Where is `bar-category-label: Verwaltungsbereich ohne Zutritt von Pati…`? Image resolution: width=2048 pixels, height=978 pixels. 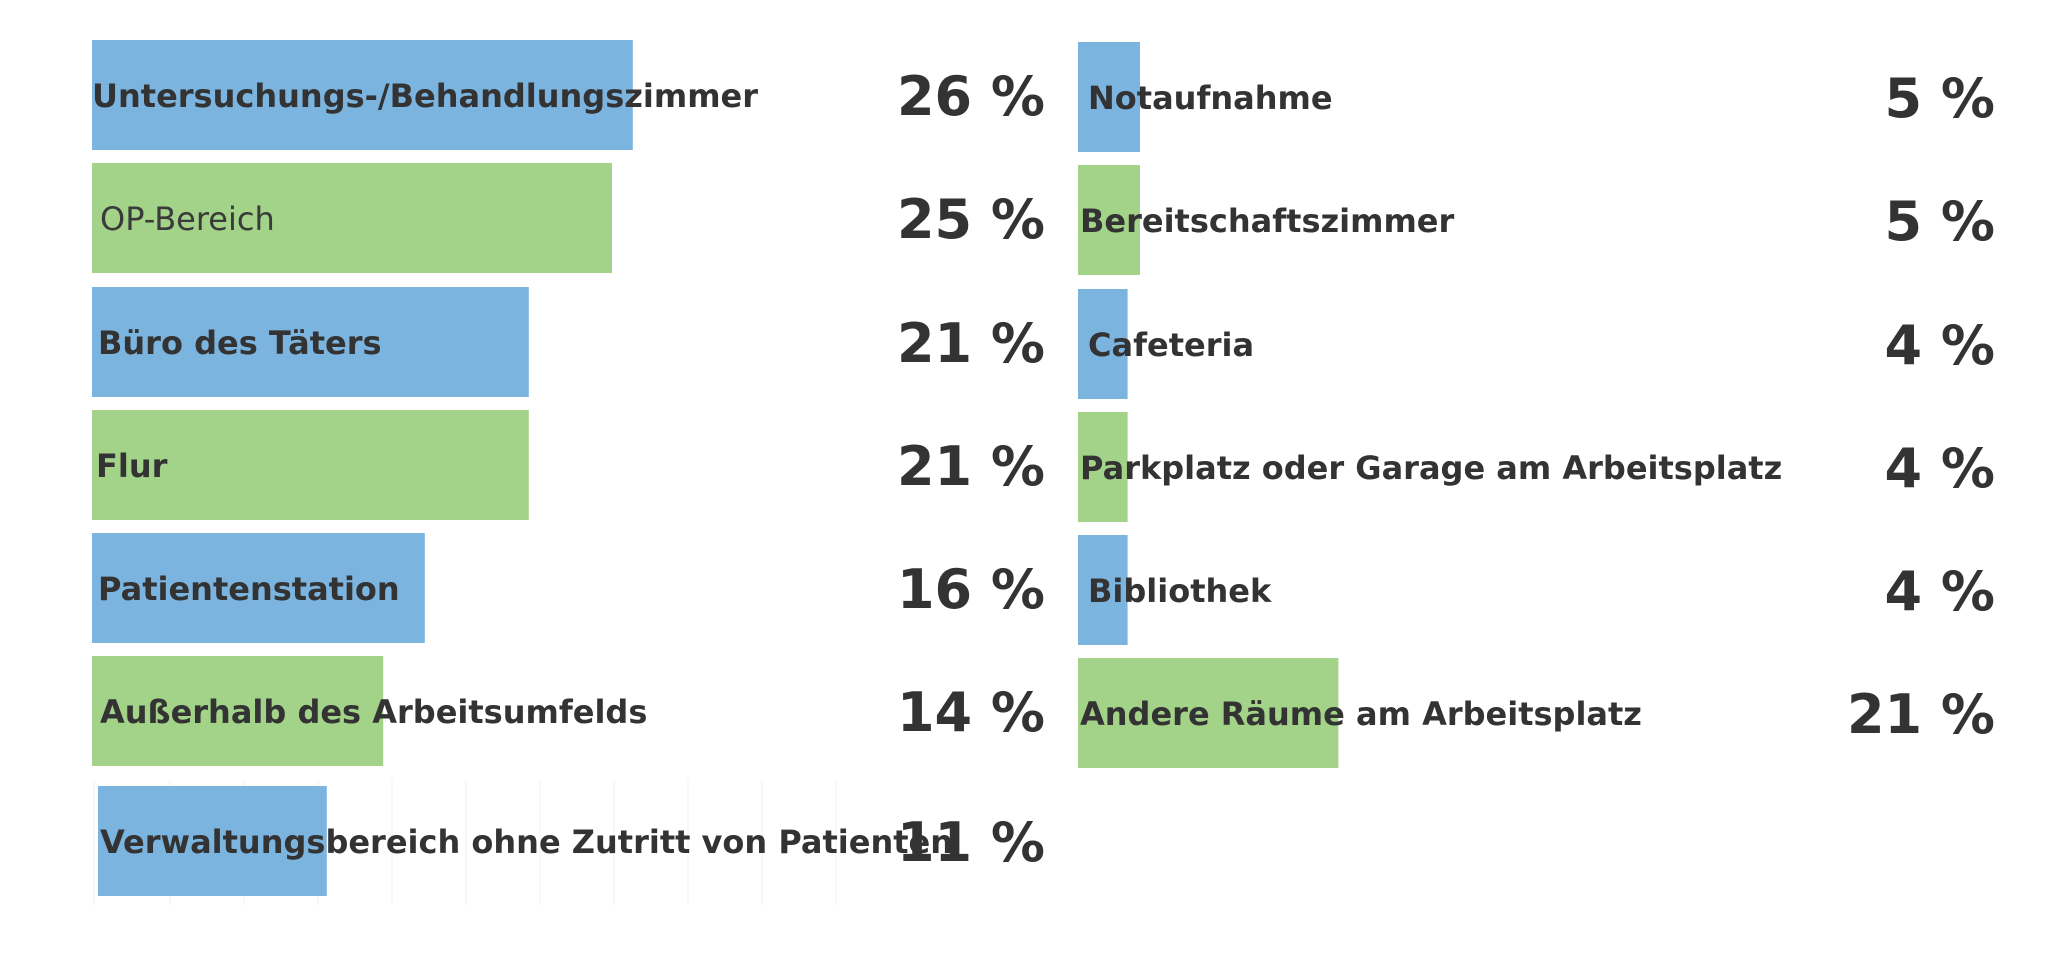
bar-category-label: Verwaltungsbereich ohne Zutritt von Pati… is located at coordinates (526, 842).